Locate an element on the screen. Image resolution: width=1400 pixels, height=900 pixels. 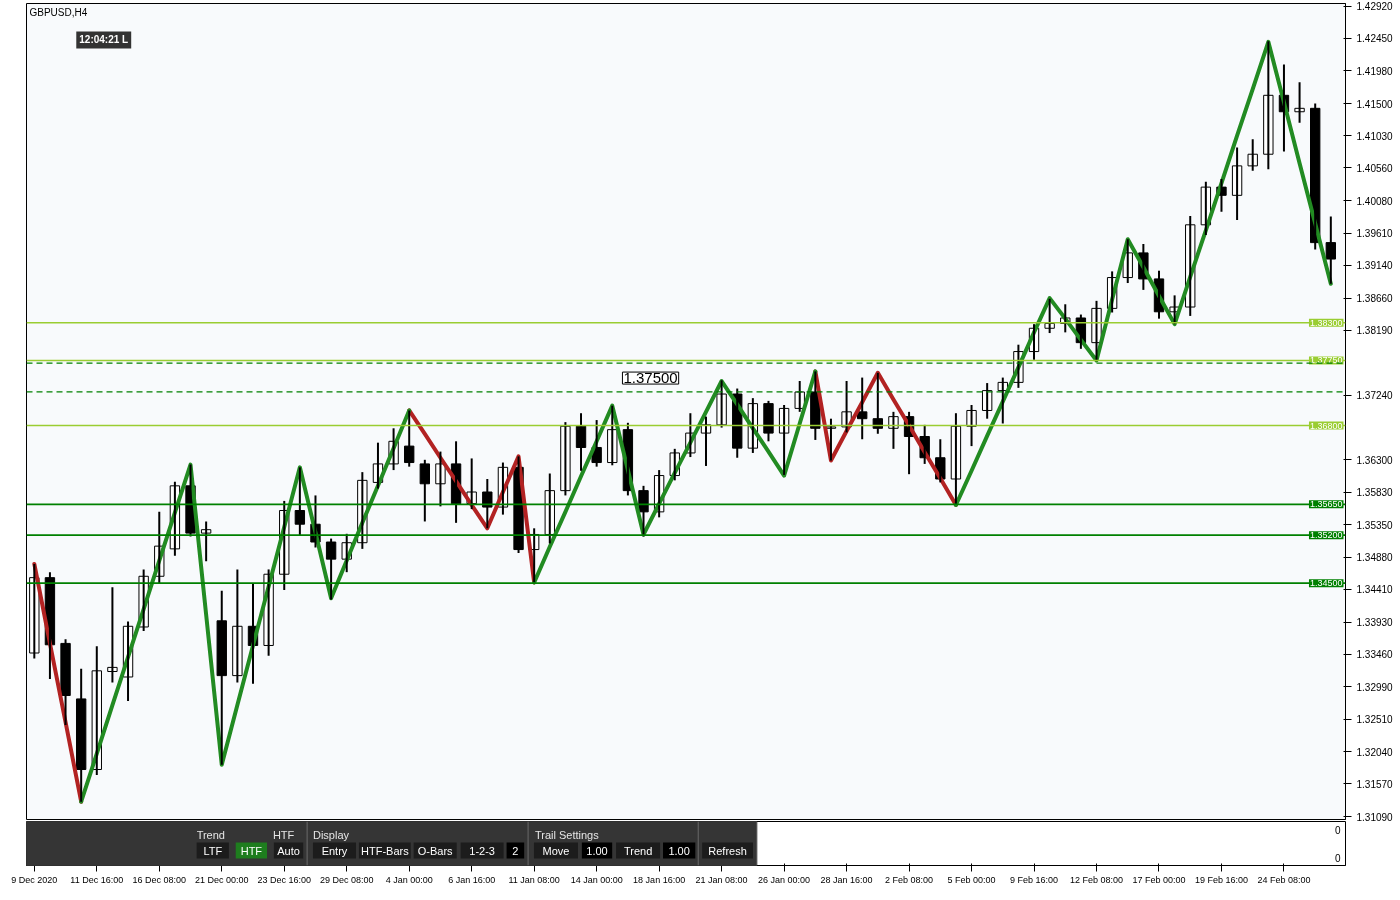
x-tick-label: 6 Jan 16:00 is located at coordinates (472, 879).